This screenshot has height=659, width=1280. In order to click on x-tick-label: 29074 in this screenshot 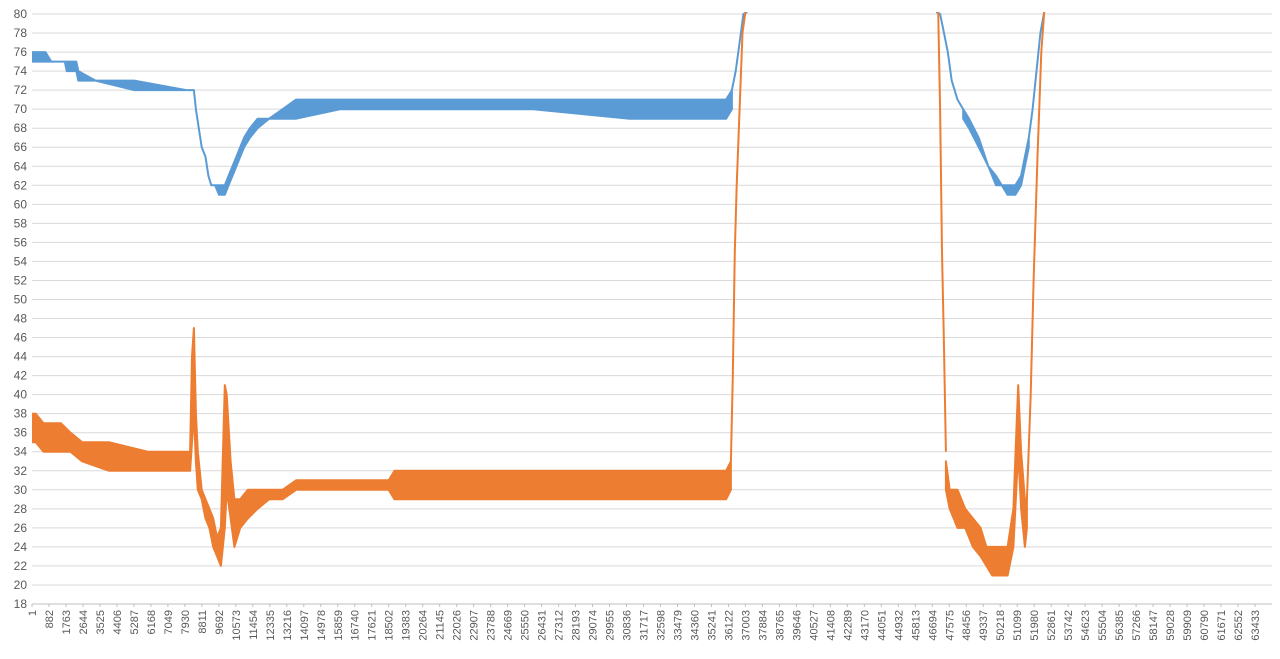, I will do `click(594, 625)`.